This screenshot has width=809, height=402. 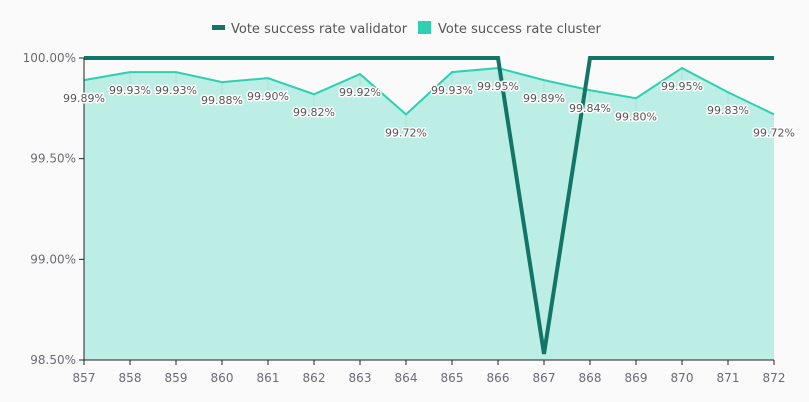 What do you see at coordinates (84, 378) in the screenshot?
I see `x-tick-label: 857` at bounding box center [84, 378].